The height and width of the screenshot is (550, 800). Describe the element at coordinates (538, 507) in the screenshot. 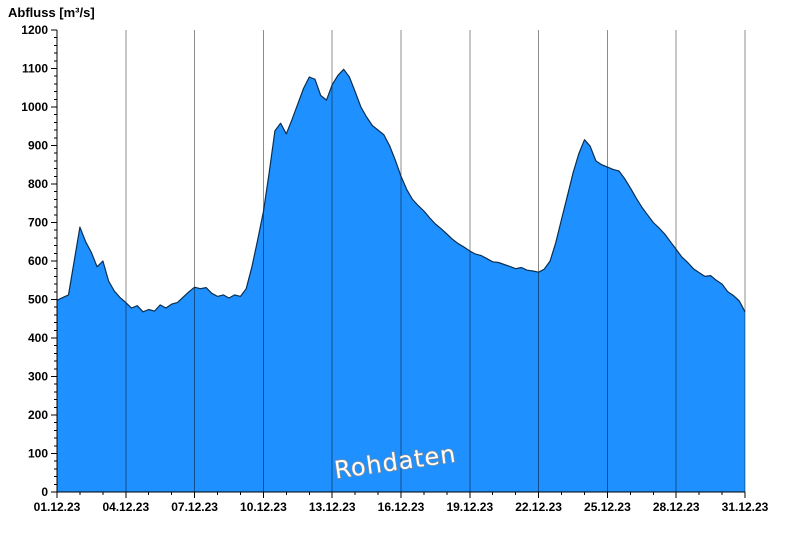

I see `x-tick-label: 22.12.23` at that location.